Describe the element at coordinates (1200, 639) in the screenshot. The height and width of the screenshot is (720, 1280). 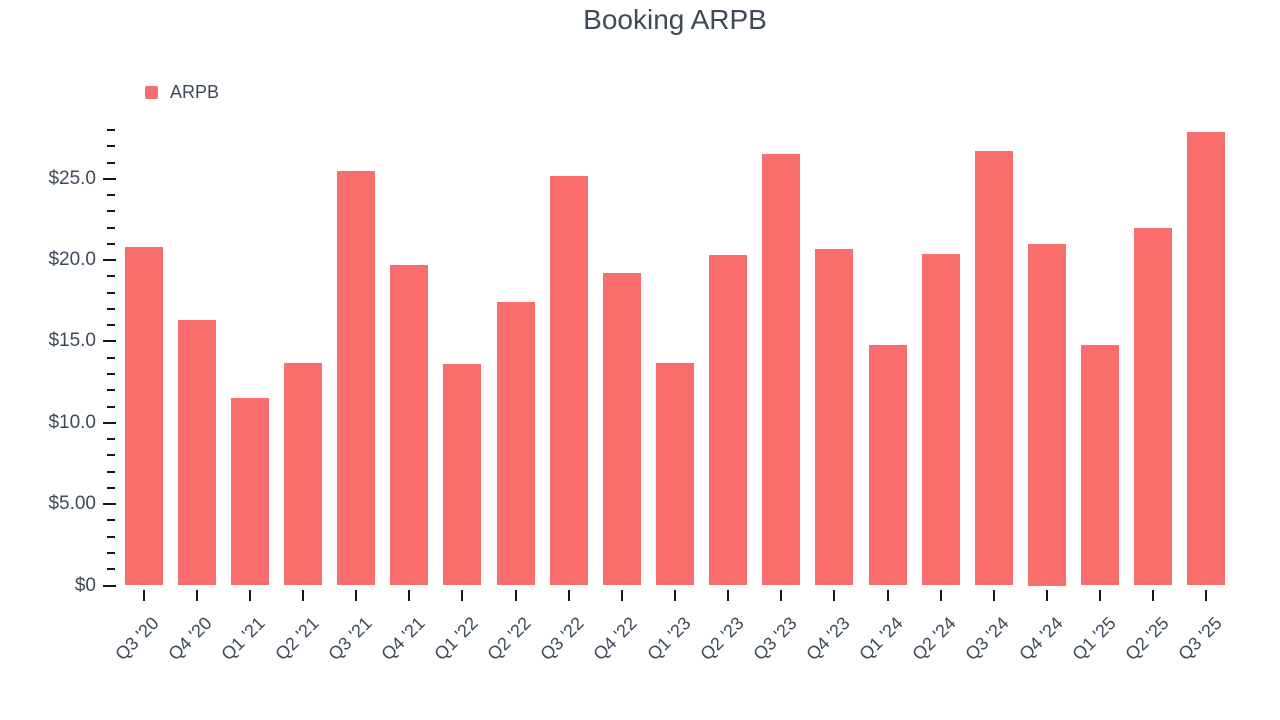
I see `x-axis-label-q3-25: Q3 '25` at that location.